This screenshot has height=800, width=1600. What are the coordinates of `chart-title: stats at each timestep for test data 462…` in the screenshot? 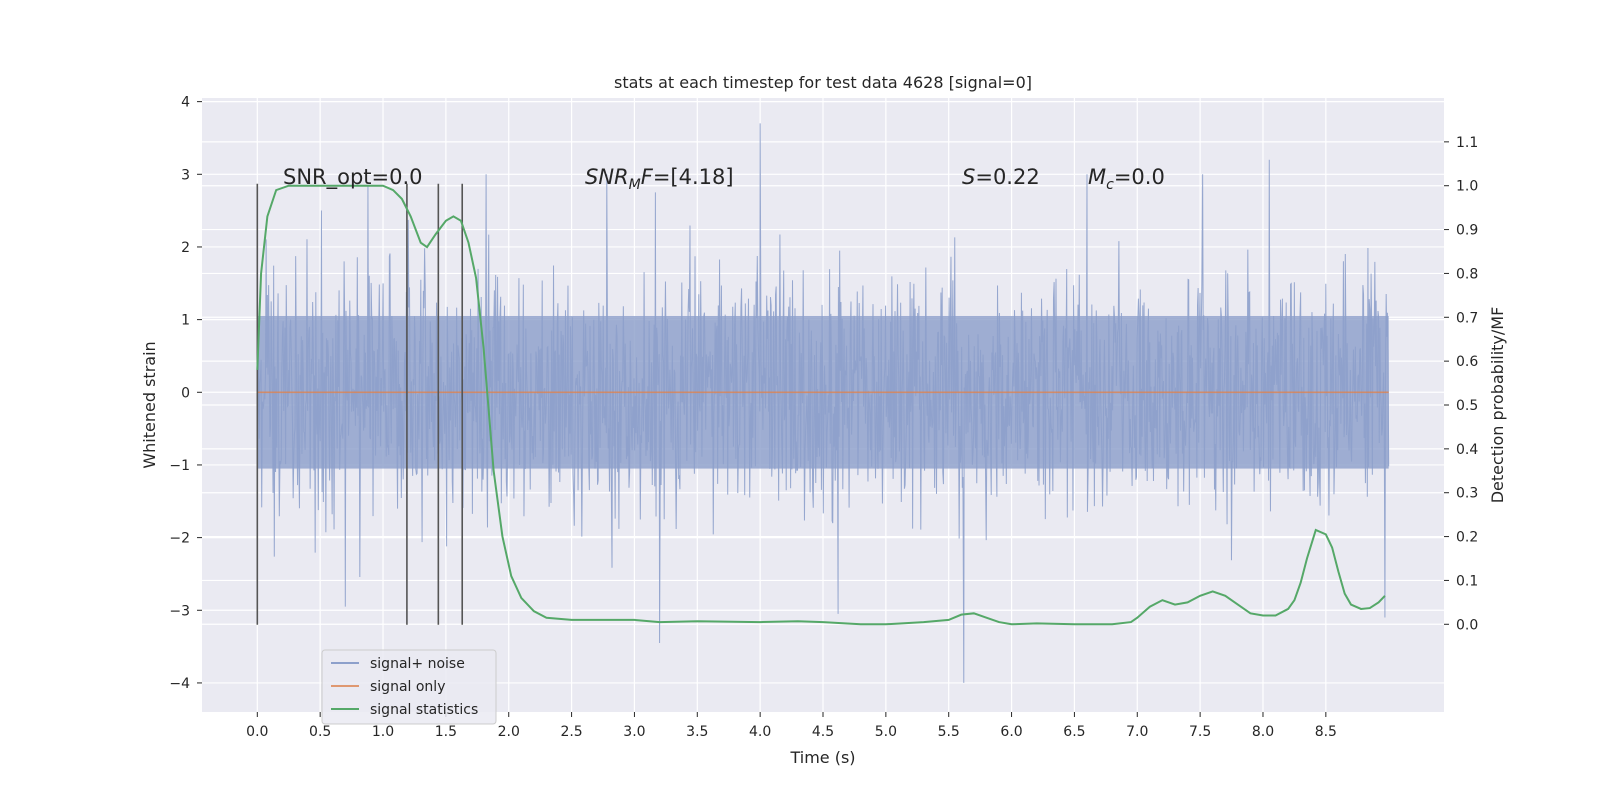 It's located at (823, 82).